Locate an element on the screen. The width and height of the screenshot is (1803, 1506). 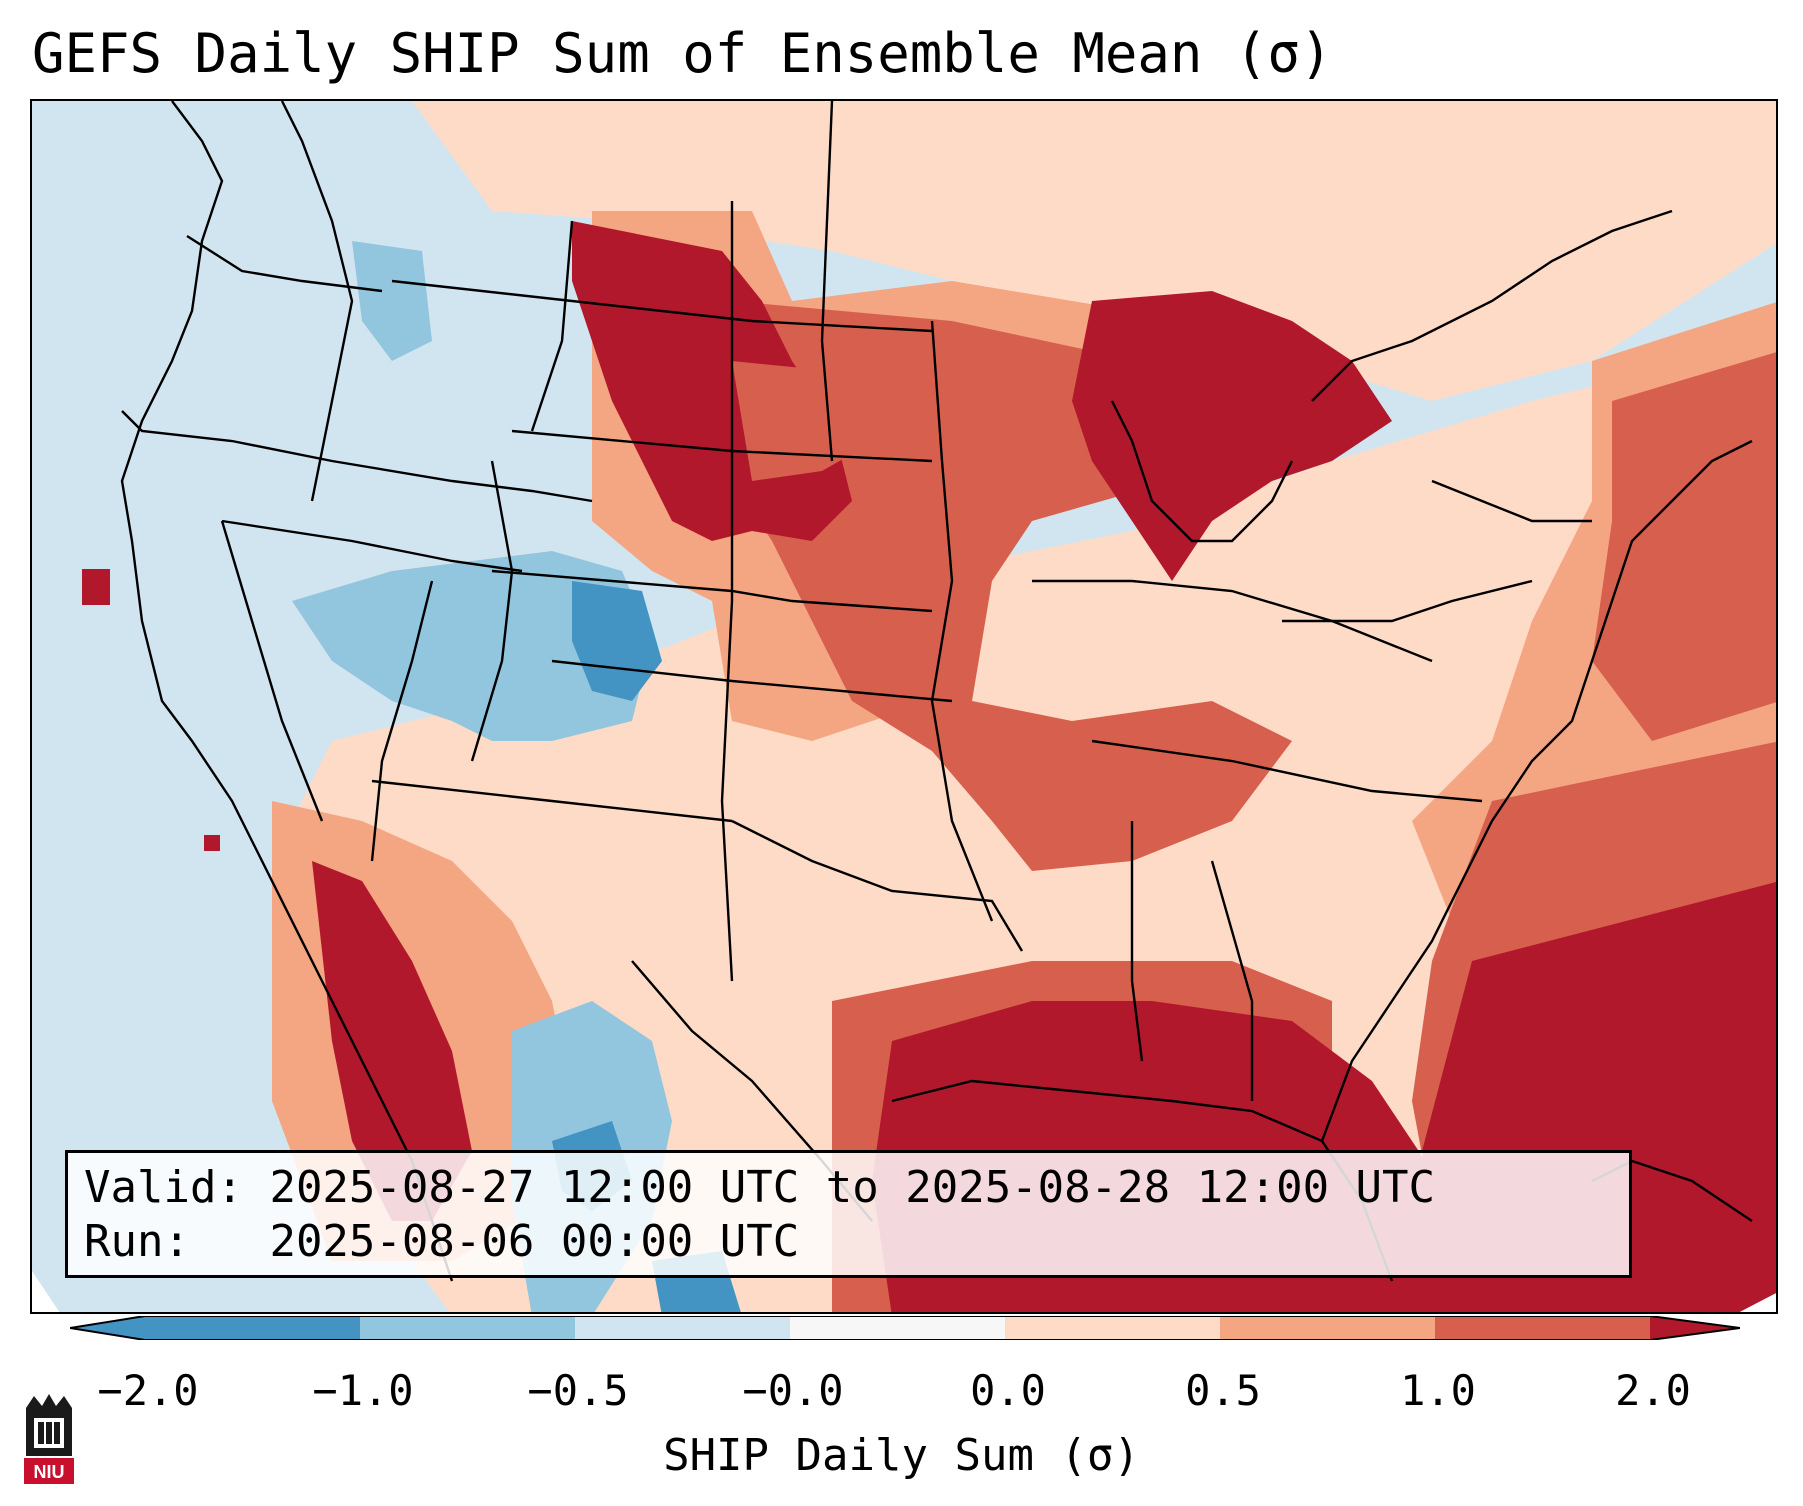
northeast-atlantic-red-shading is located at coordinates (1684, 546).